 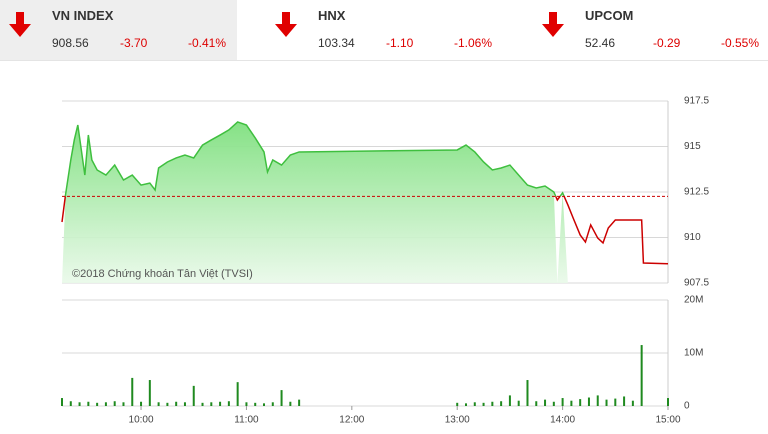 I want to click on index-name: HNX, so click(x=332, y=15).